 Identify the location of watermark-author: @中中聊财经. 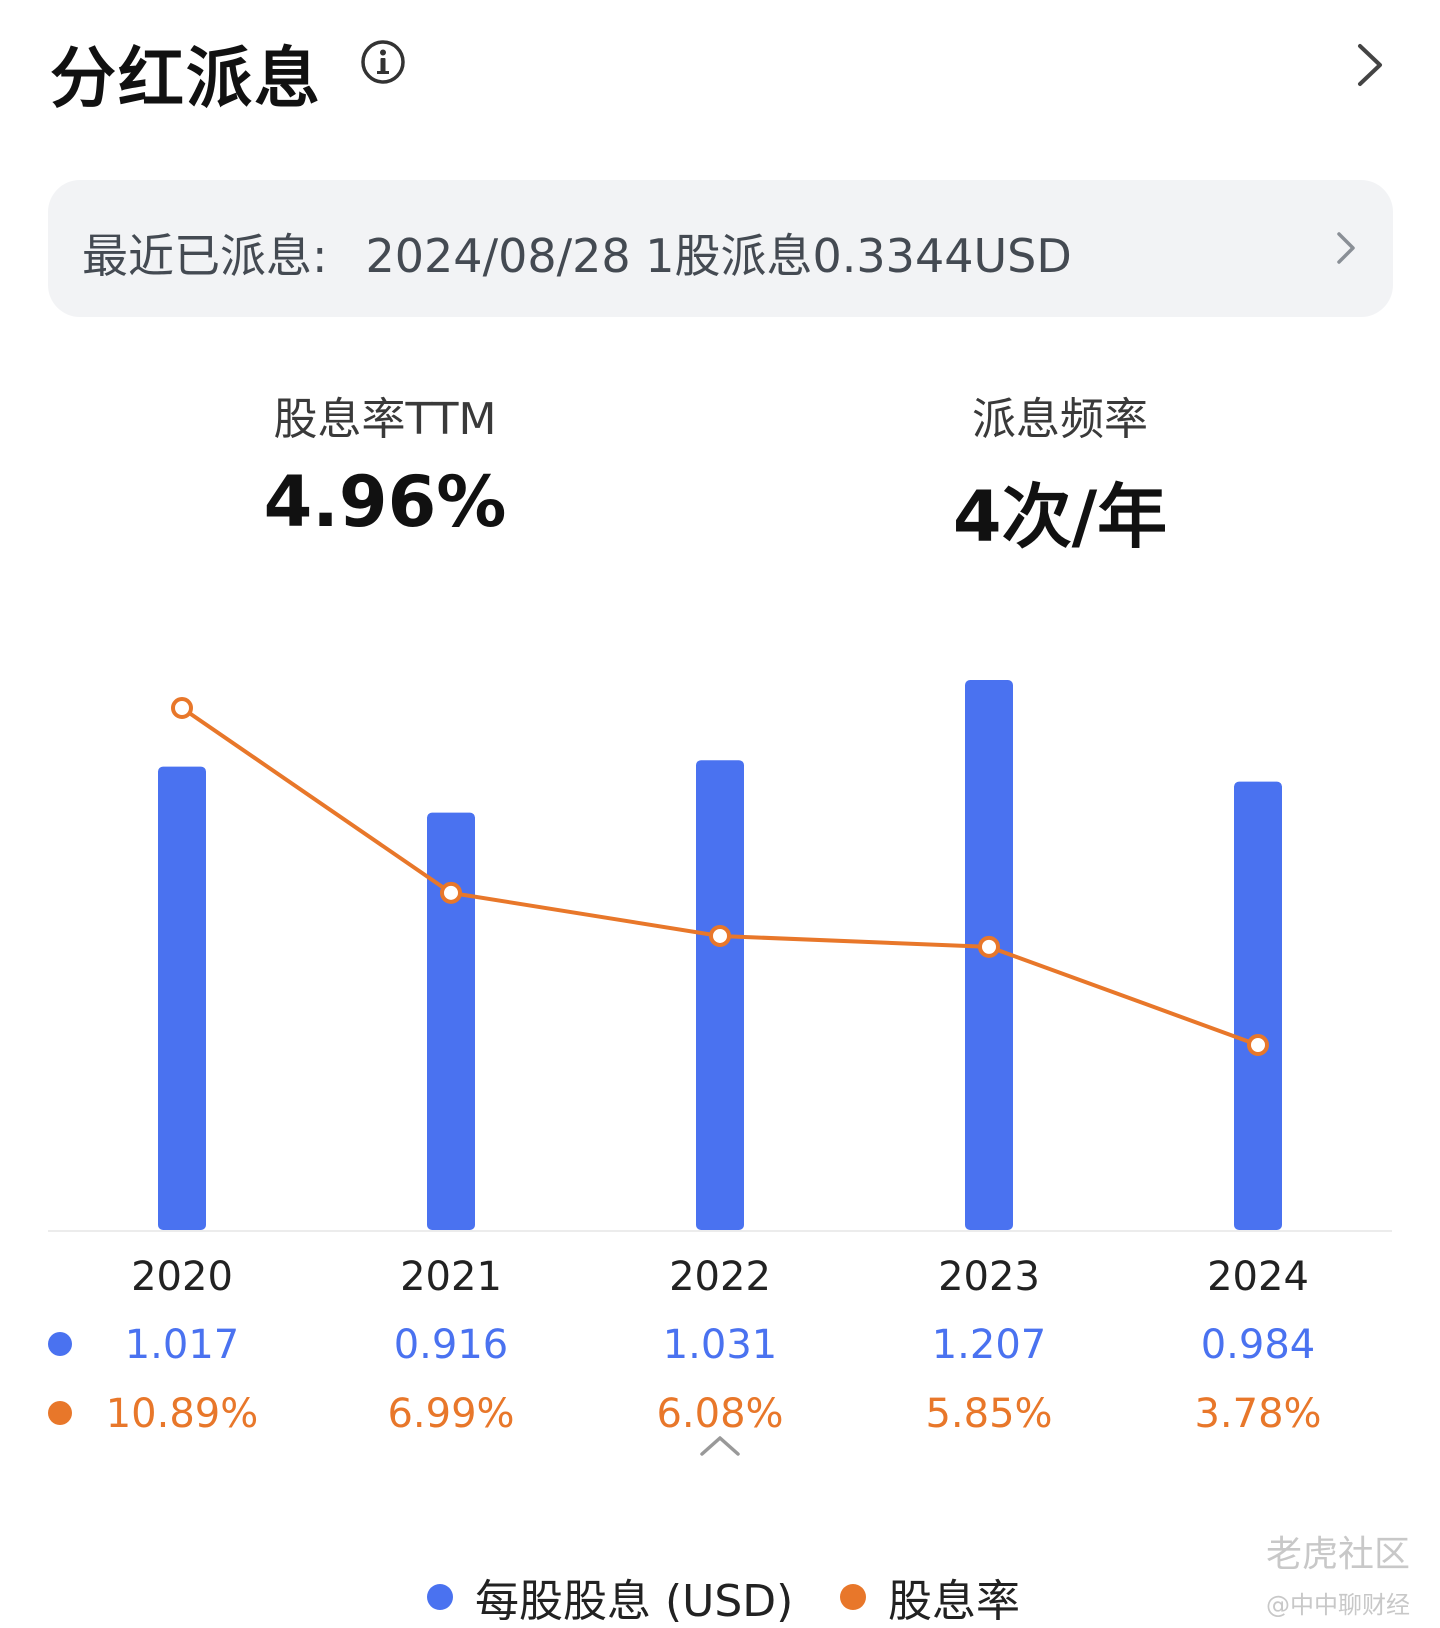
(1338, 1605).